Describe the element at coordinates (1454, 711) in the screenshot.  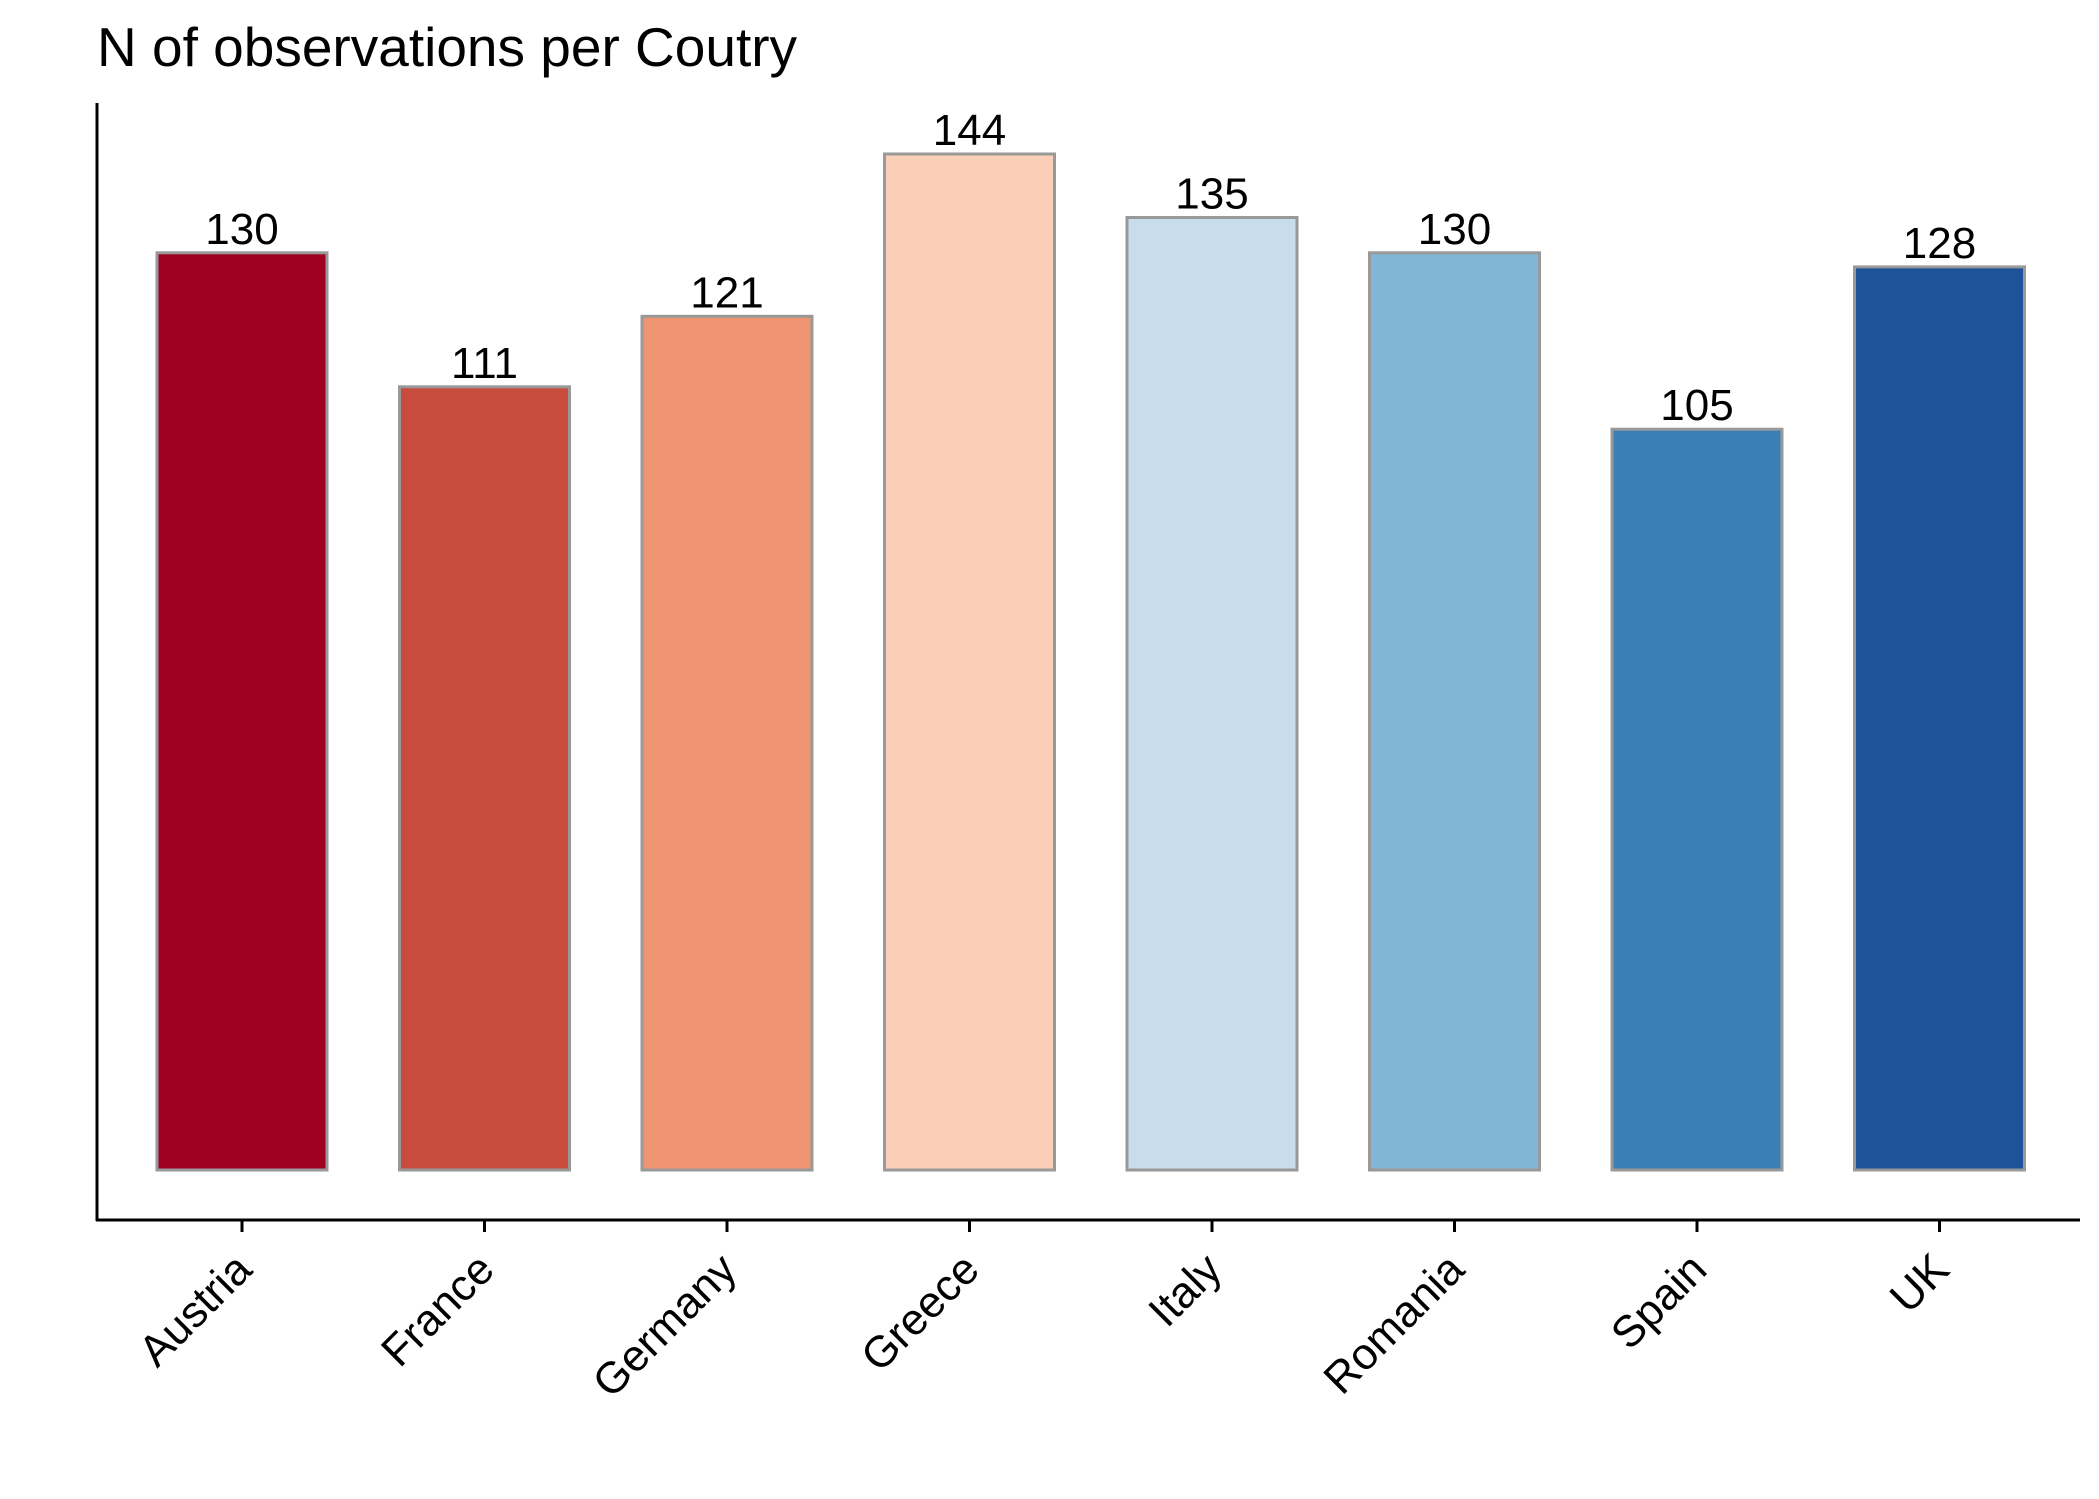
I see `bar-romania` at that location.